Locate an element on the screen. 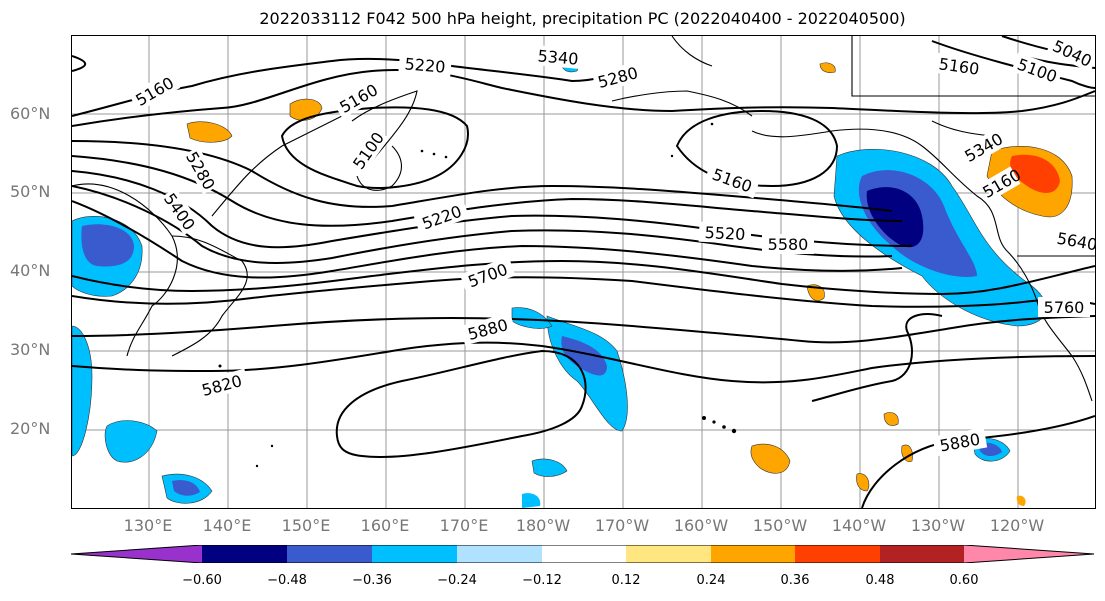 The width and height of the screenshot is (1105, 601). lat-label-30n: 30°N is located at coordinates (30, 349).